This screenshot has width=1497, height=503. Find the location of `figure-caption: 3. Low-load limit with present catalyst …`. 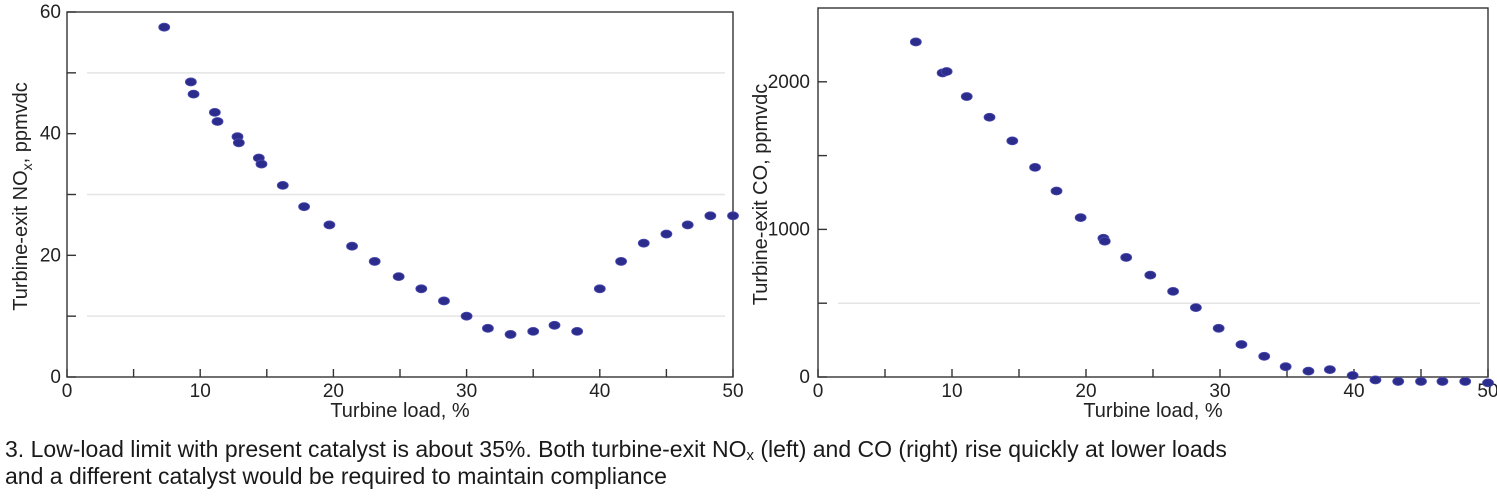

figure-caption: 3. Low-load limit with present catalyst … is located at coordinates (750, 463).